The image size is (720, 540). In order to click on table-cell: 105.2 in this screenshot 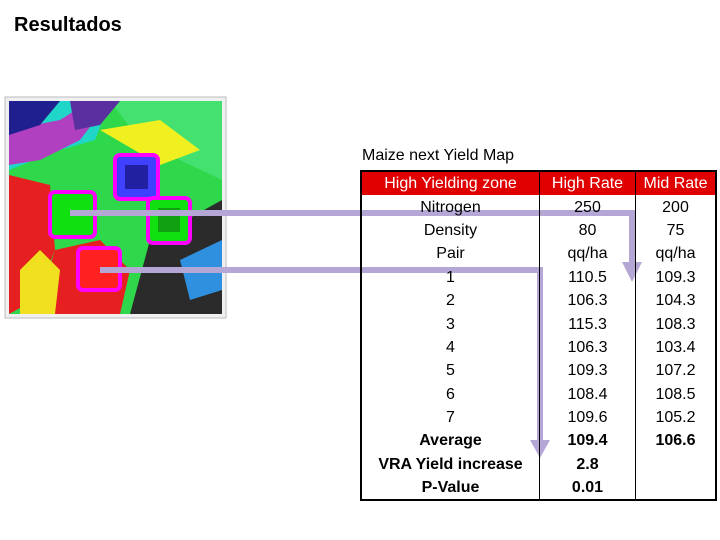, I will do `click(675, 417)`.